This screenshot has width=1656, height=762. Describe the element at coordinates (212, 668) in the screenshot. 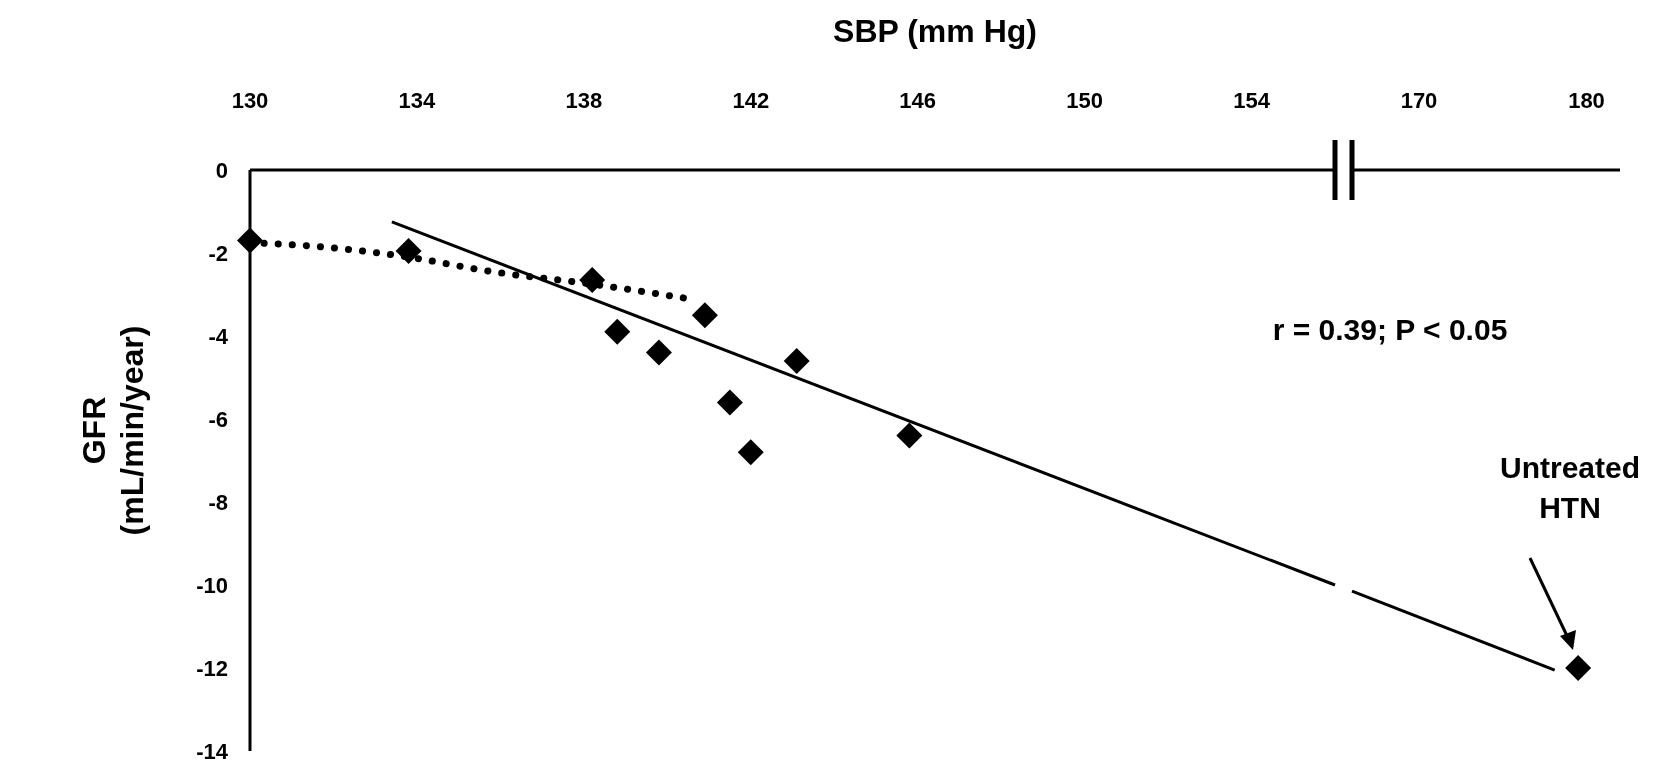

I see `y-tick-label: -12` at that location.